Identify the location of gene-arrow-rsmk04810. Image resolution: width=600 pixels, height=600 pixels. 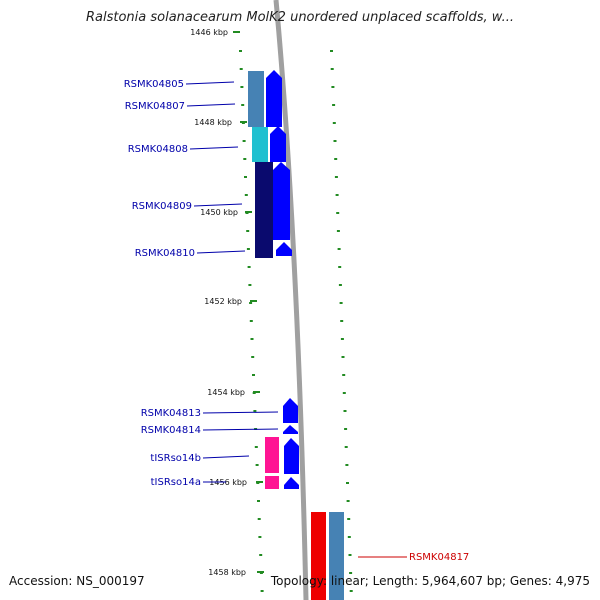
(284, 249).